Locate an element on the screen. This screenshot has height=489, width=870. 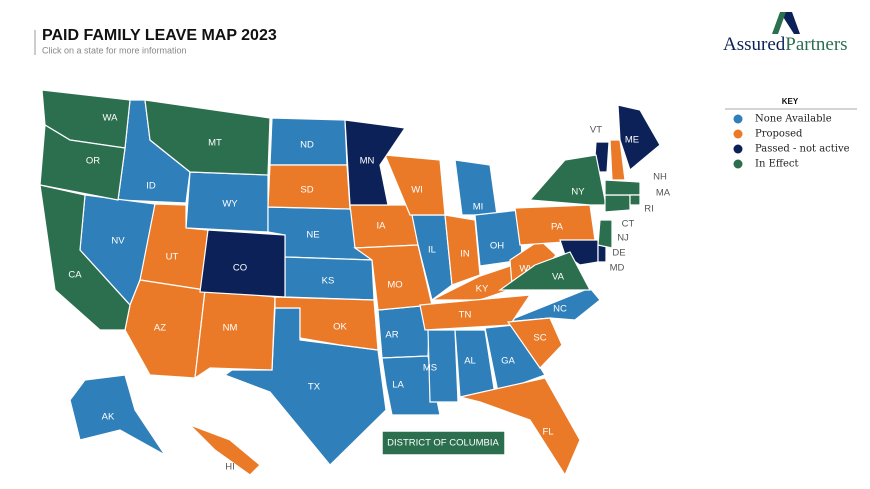
state-label: NH is located at coordinates (660, 177).